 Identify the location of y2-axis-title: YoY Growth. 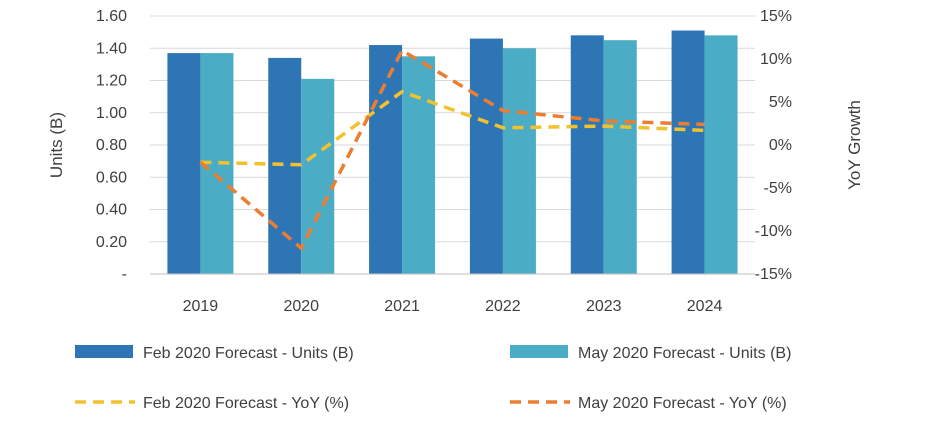
(854, 145).